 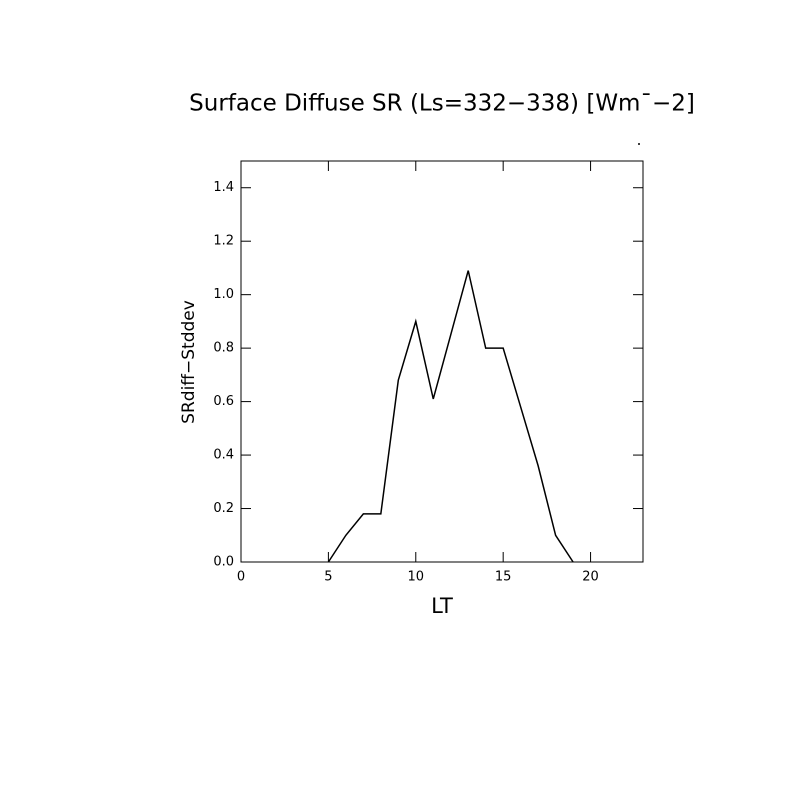 What do you see at coordinates (328, 577) in the screenshot?
I see `x-tick-label: 5` at bounding box center [328, 577].